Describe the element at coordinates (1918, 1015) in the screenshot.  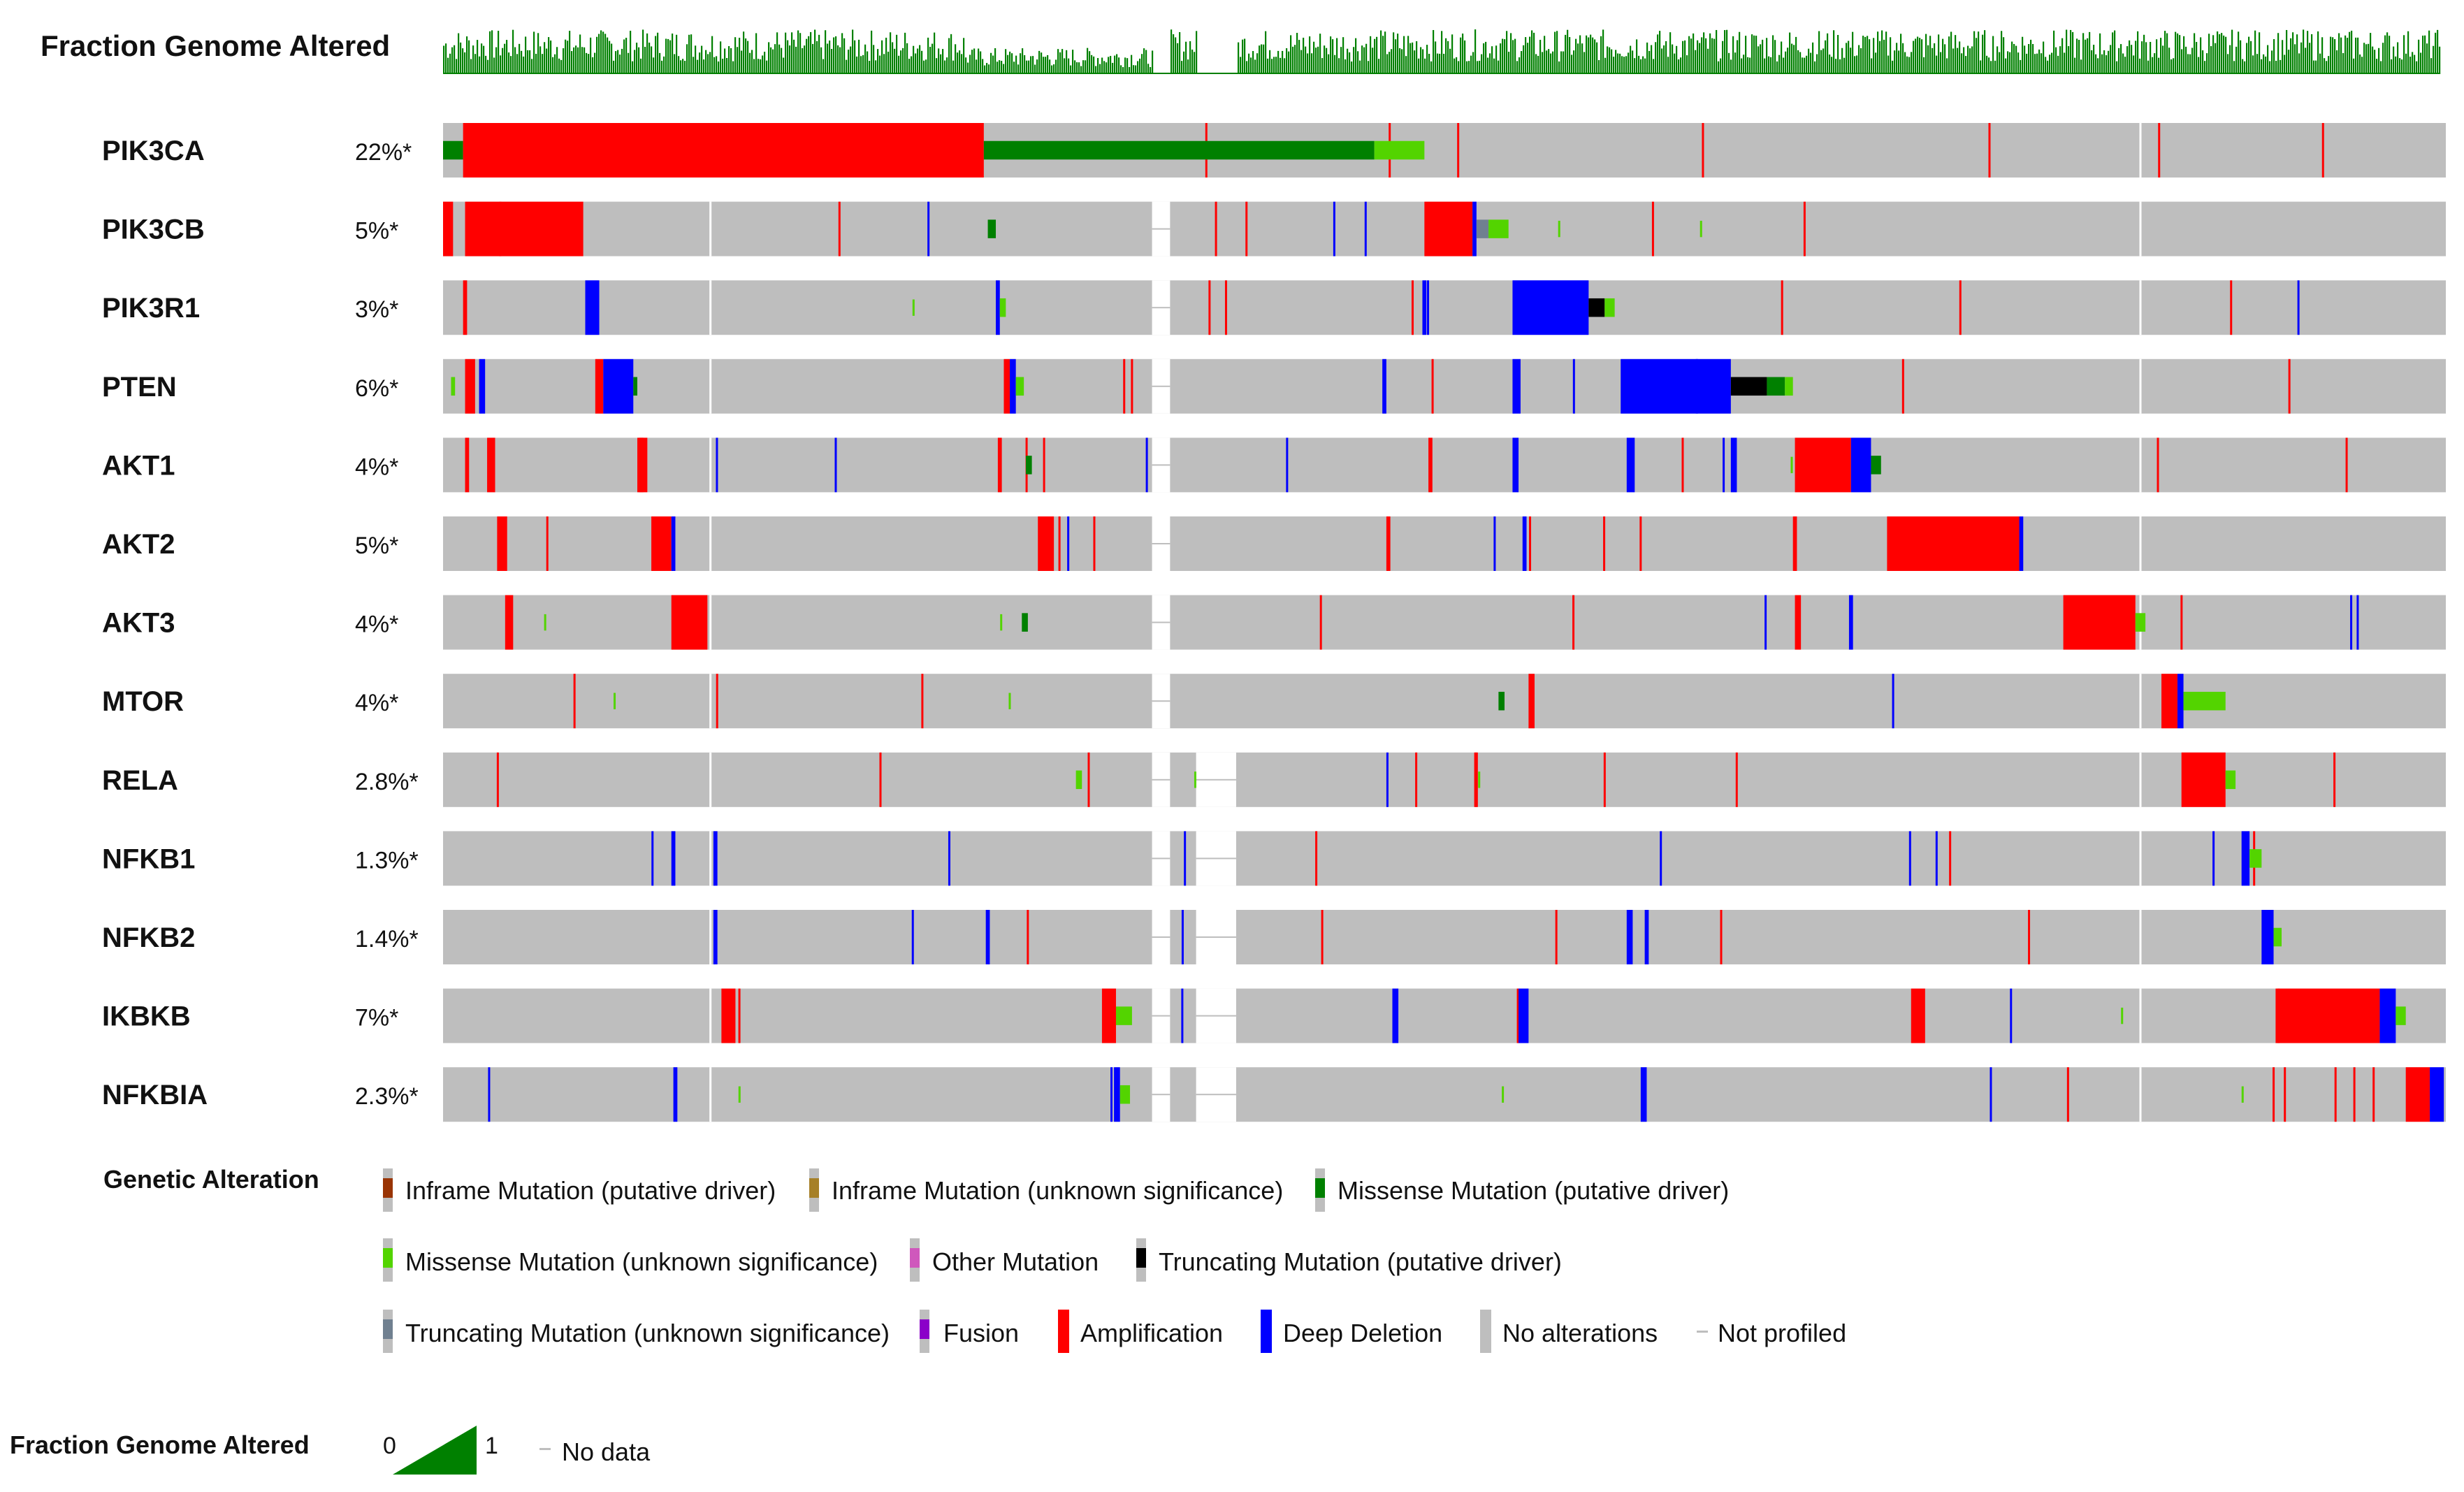
I see `alteration-amp` at that location.